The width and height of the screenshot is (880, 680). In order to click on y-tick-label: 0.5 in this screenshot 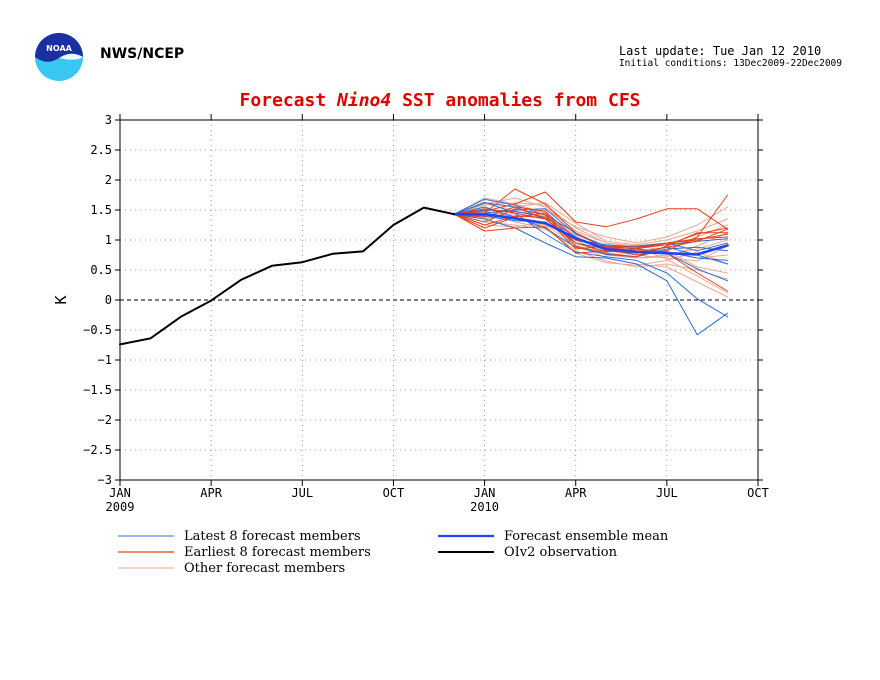, I will do `click(101, 270)`.